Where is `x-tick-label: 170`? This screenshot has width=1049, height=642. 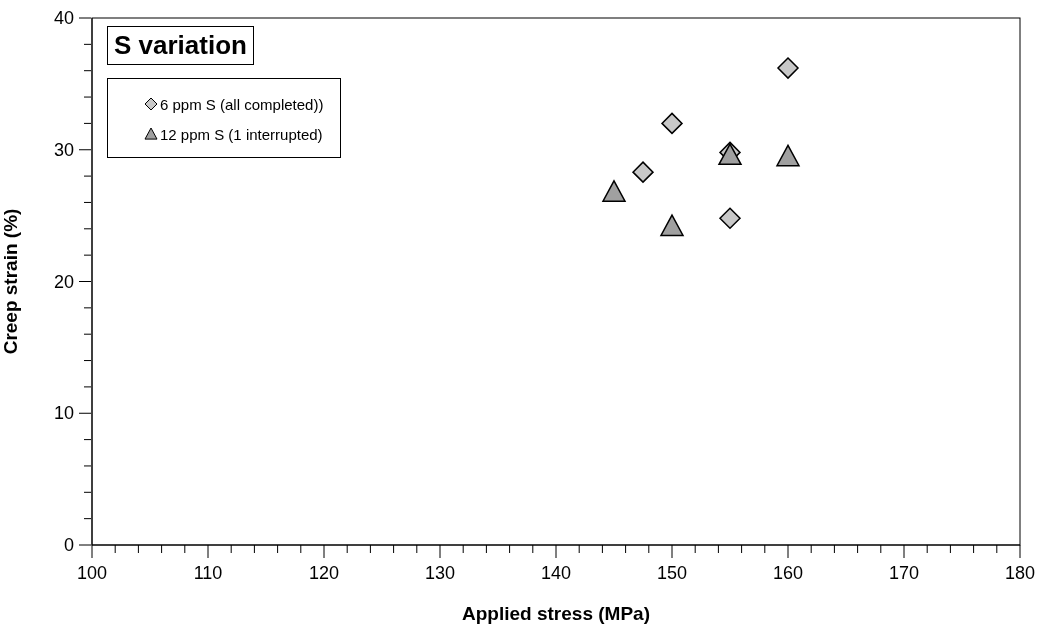
x-tick-label: 170 is located at coordinates (904, 573).